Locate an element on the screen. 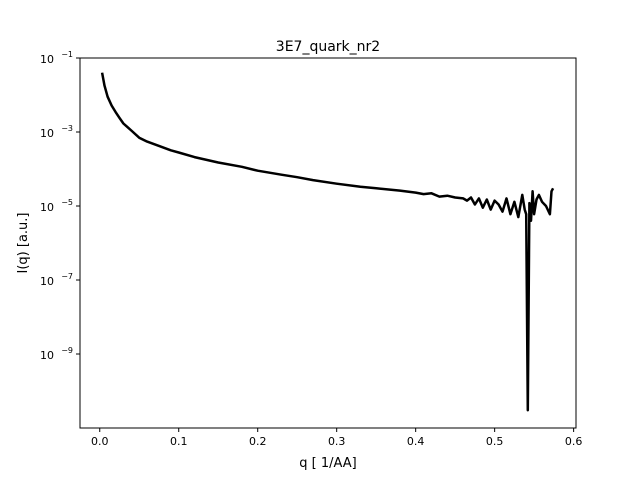 This screenshot has width=640, height=484. y-tick-exponent: −5 is located at coordinates (67, 202).